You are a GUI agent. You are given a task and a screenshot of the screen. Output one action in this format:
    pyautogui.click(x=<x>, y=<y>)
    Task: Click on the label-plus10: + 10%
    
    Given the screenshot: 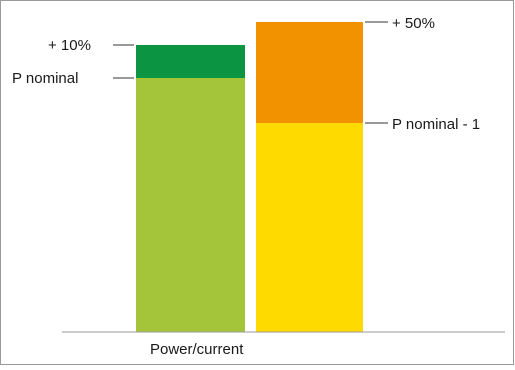 What is the action you would take?
    pyautogui.click(x=69, y=45)
    